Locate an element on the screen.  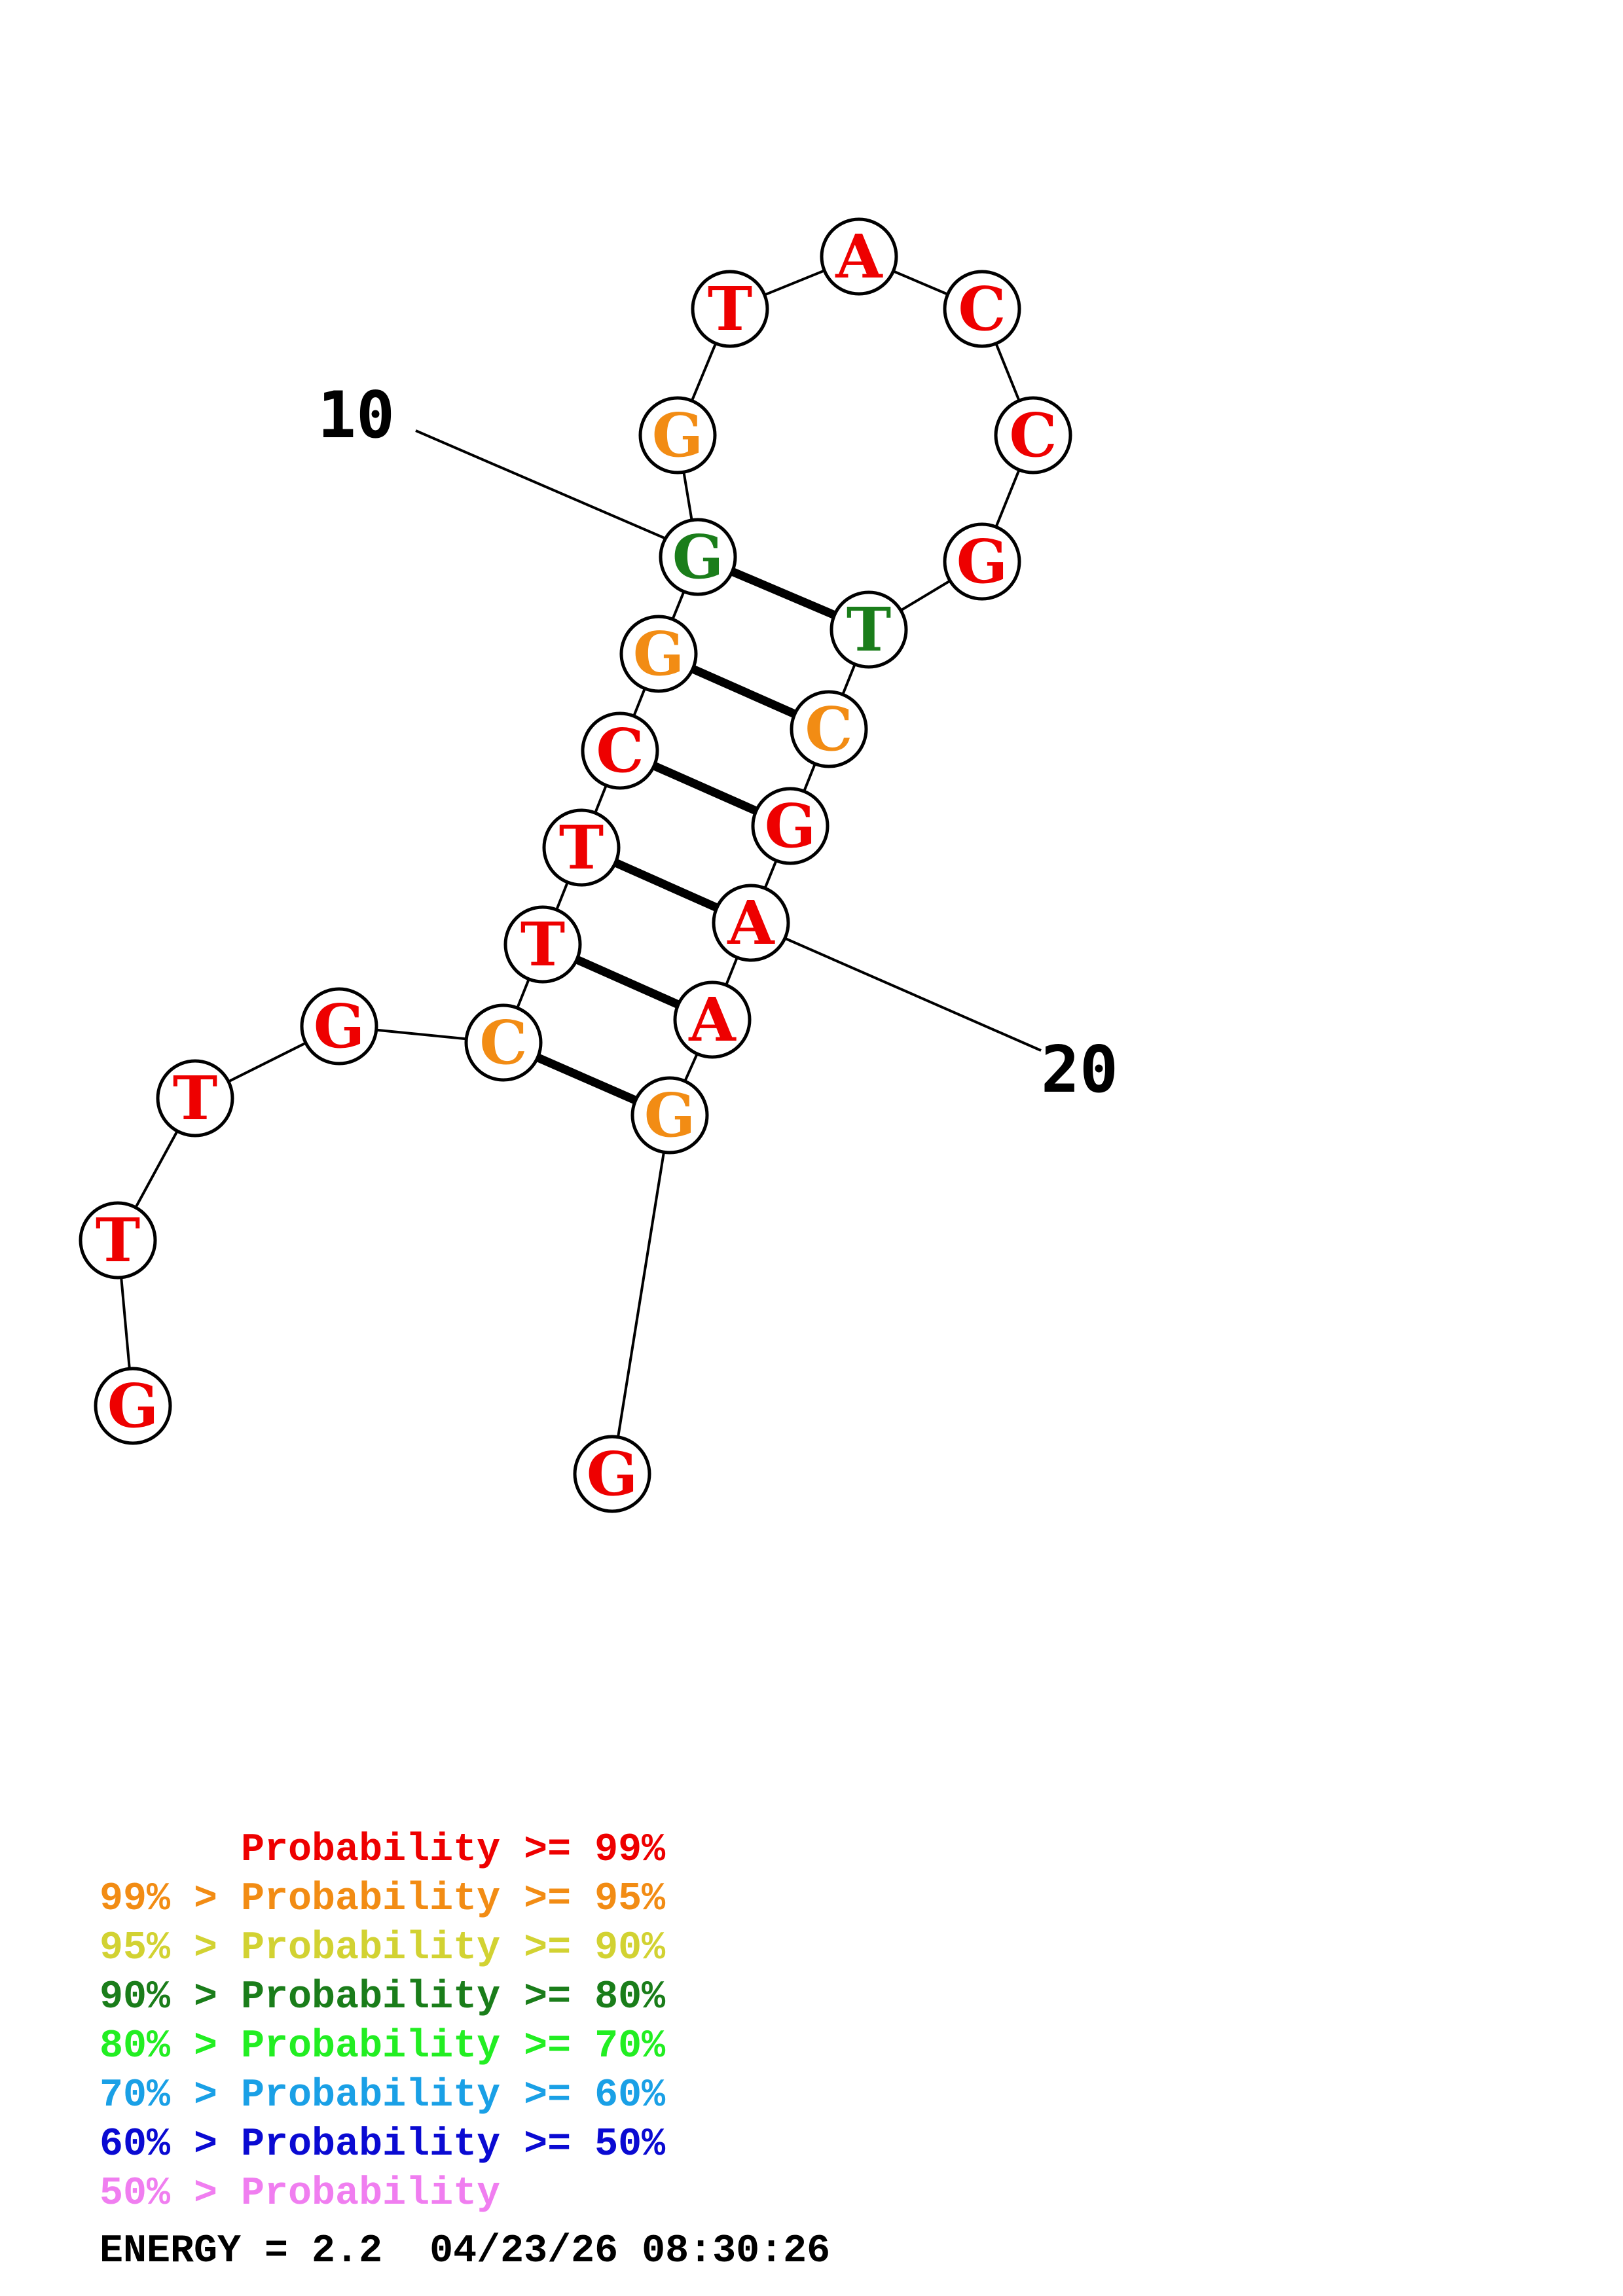
legend-line-2: 99% > Probability >= 95% is located at coordinates (383, 1899).